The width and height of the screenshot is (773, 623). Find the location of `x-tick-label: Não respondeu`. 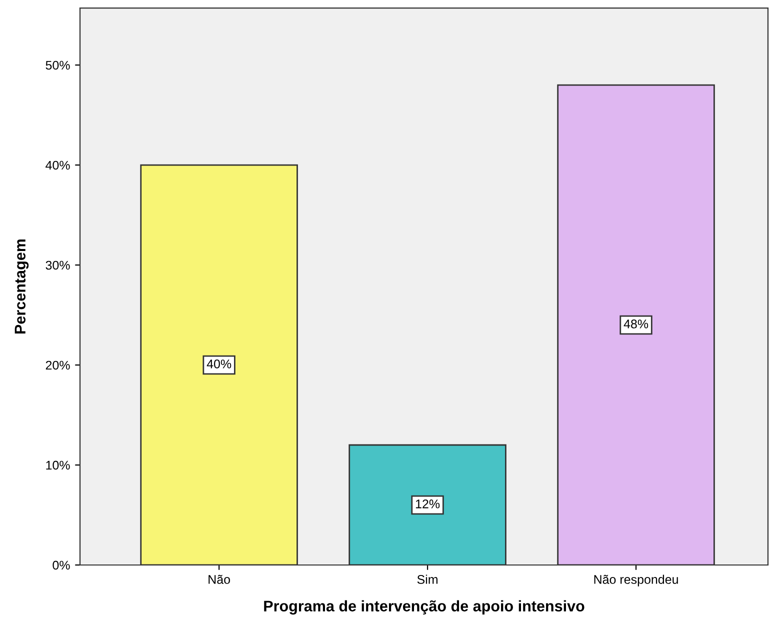

x-tick-label: Não respondeu is located at coordinates (636, 580).